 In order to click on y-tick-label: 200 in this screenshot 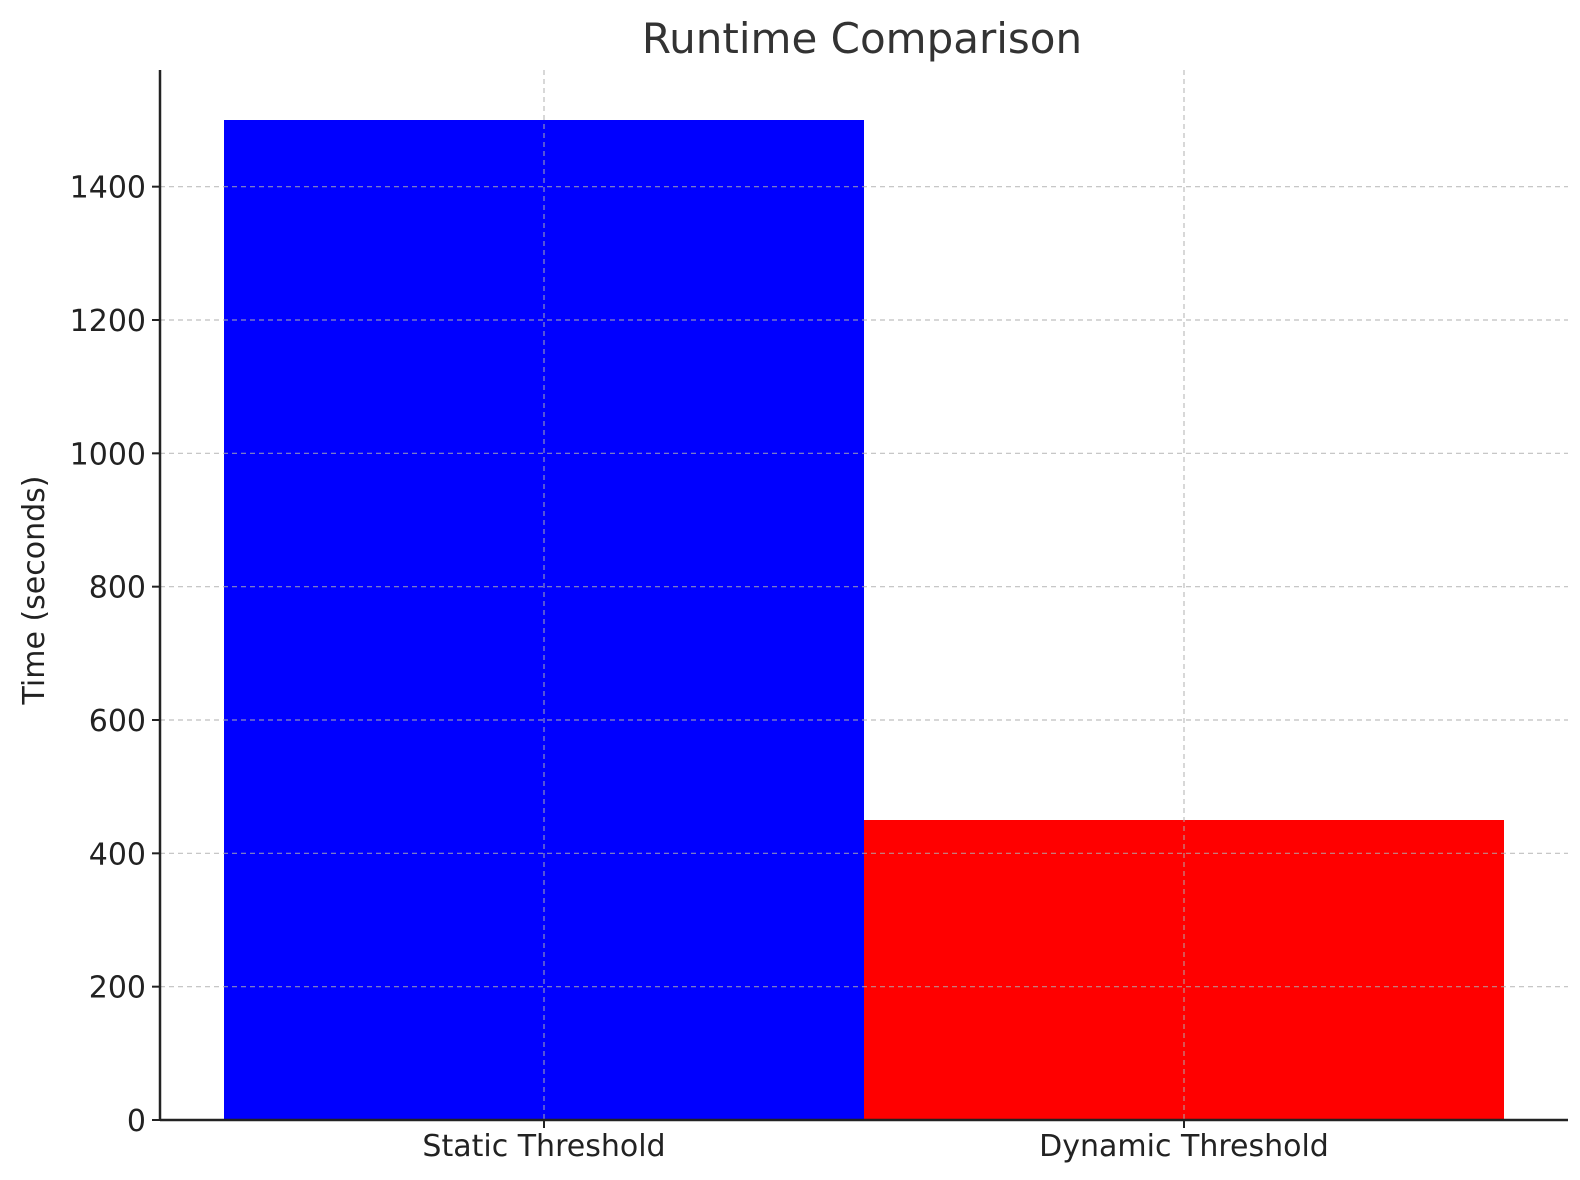, I will do `click(117, 988)`.